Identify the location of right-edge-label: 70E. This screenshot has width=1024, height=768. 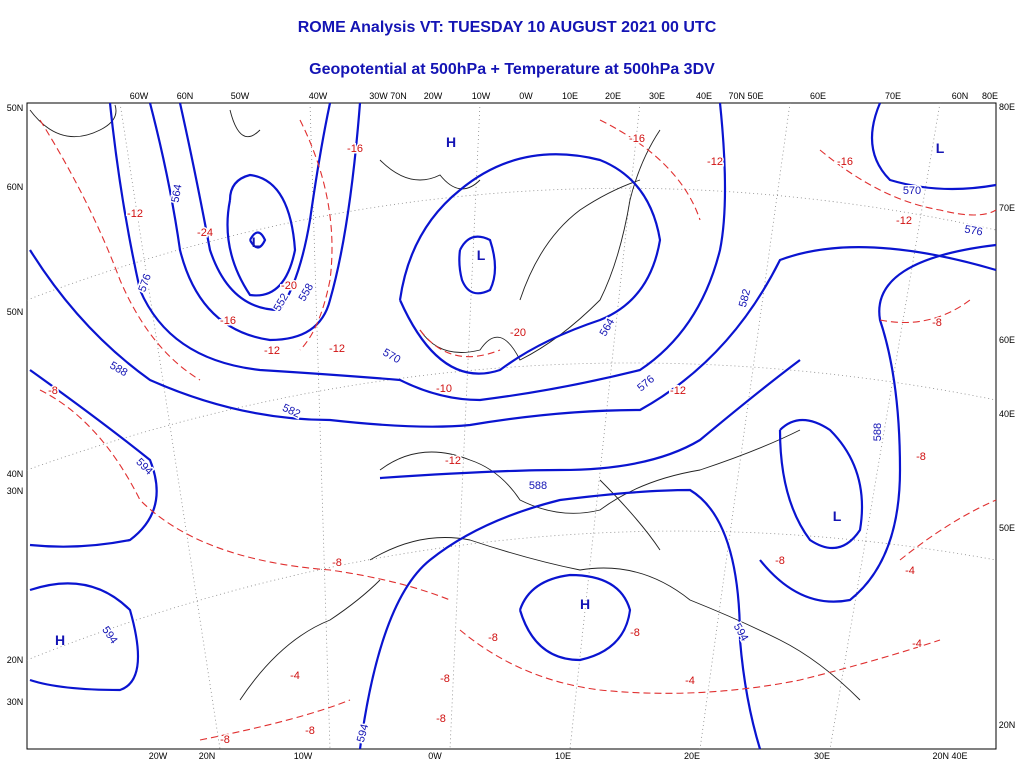
(1007, 208).